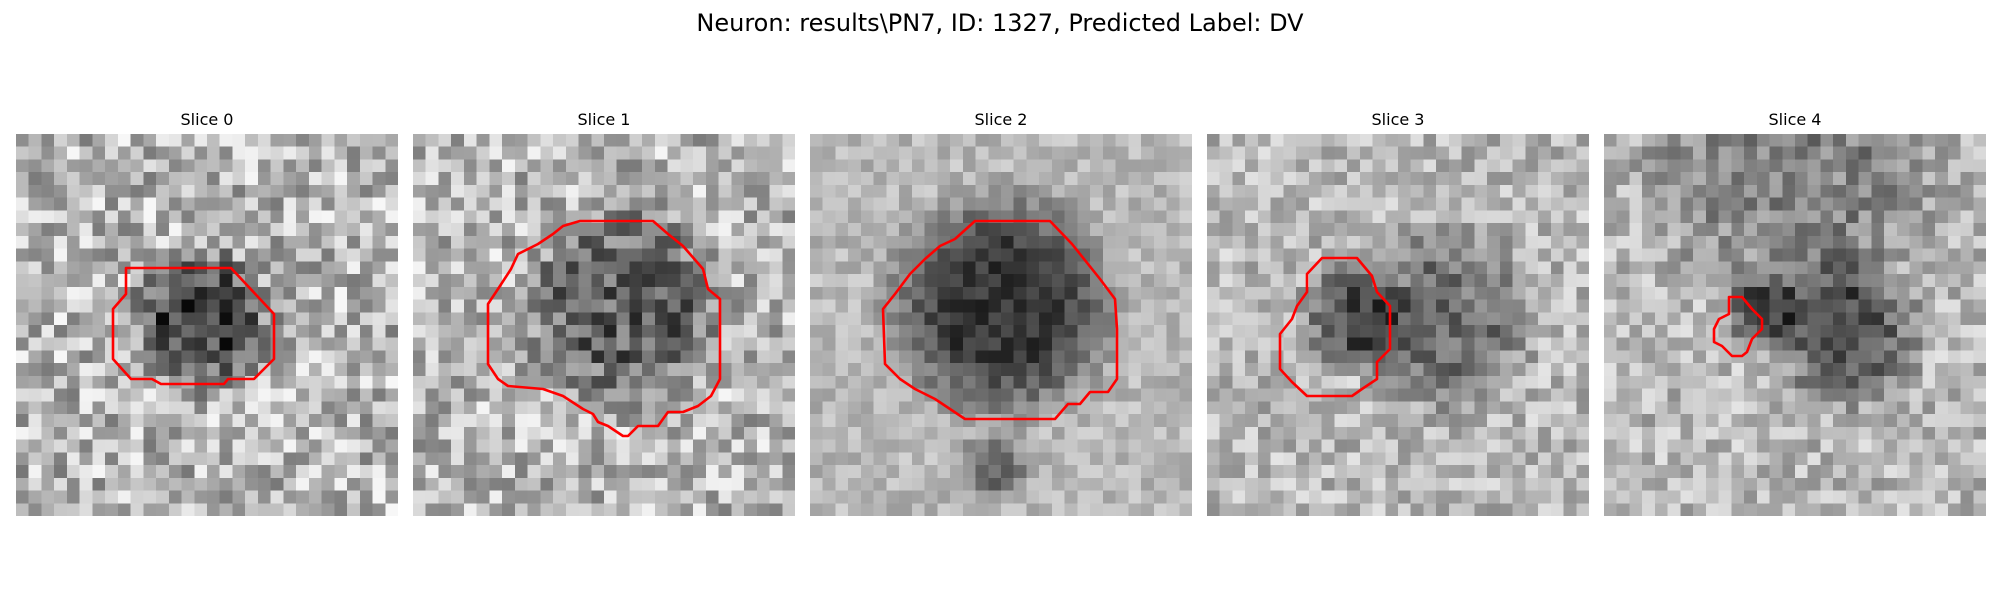 This screenshot has width=2000, height=600. I want to click on slice-title-2: Slice 2, so click(1001, 119).